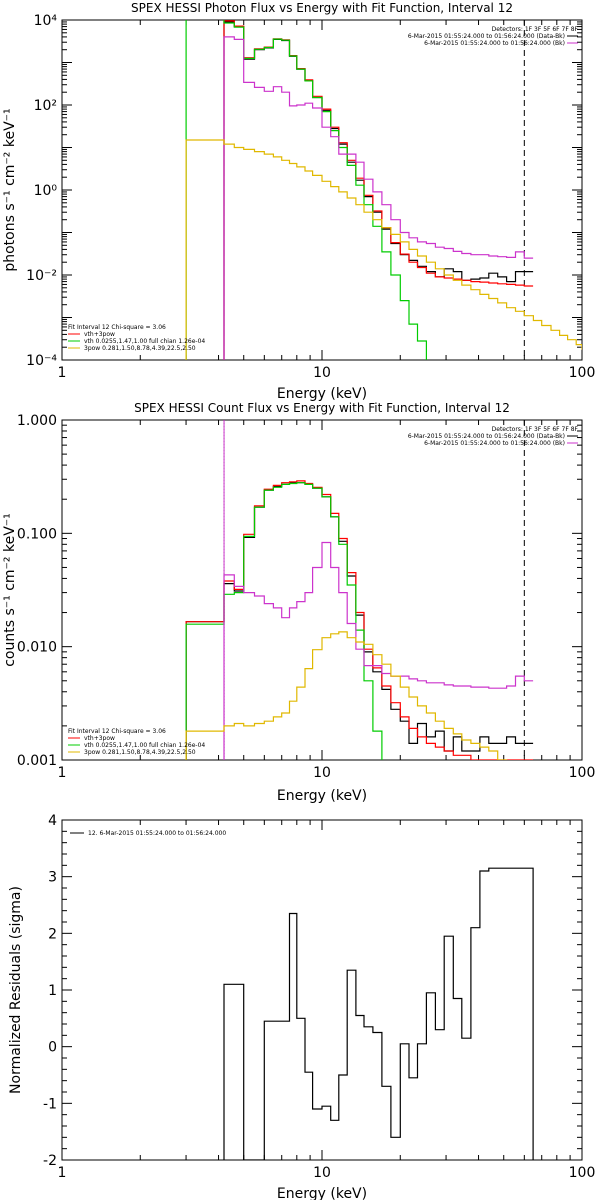 Image resolution: width=600 pixels, height=1200 pixels. What do you see at coordinates (16, 990) in the screenshot?
I see `y-axis-label: Normalized Residuals (sigma)` at bounding box center [16, 990].